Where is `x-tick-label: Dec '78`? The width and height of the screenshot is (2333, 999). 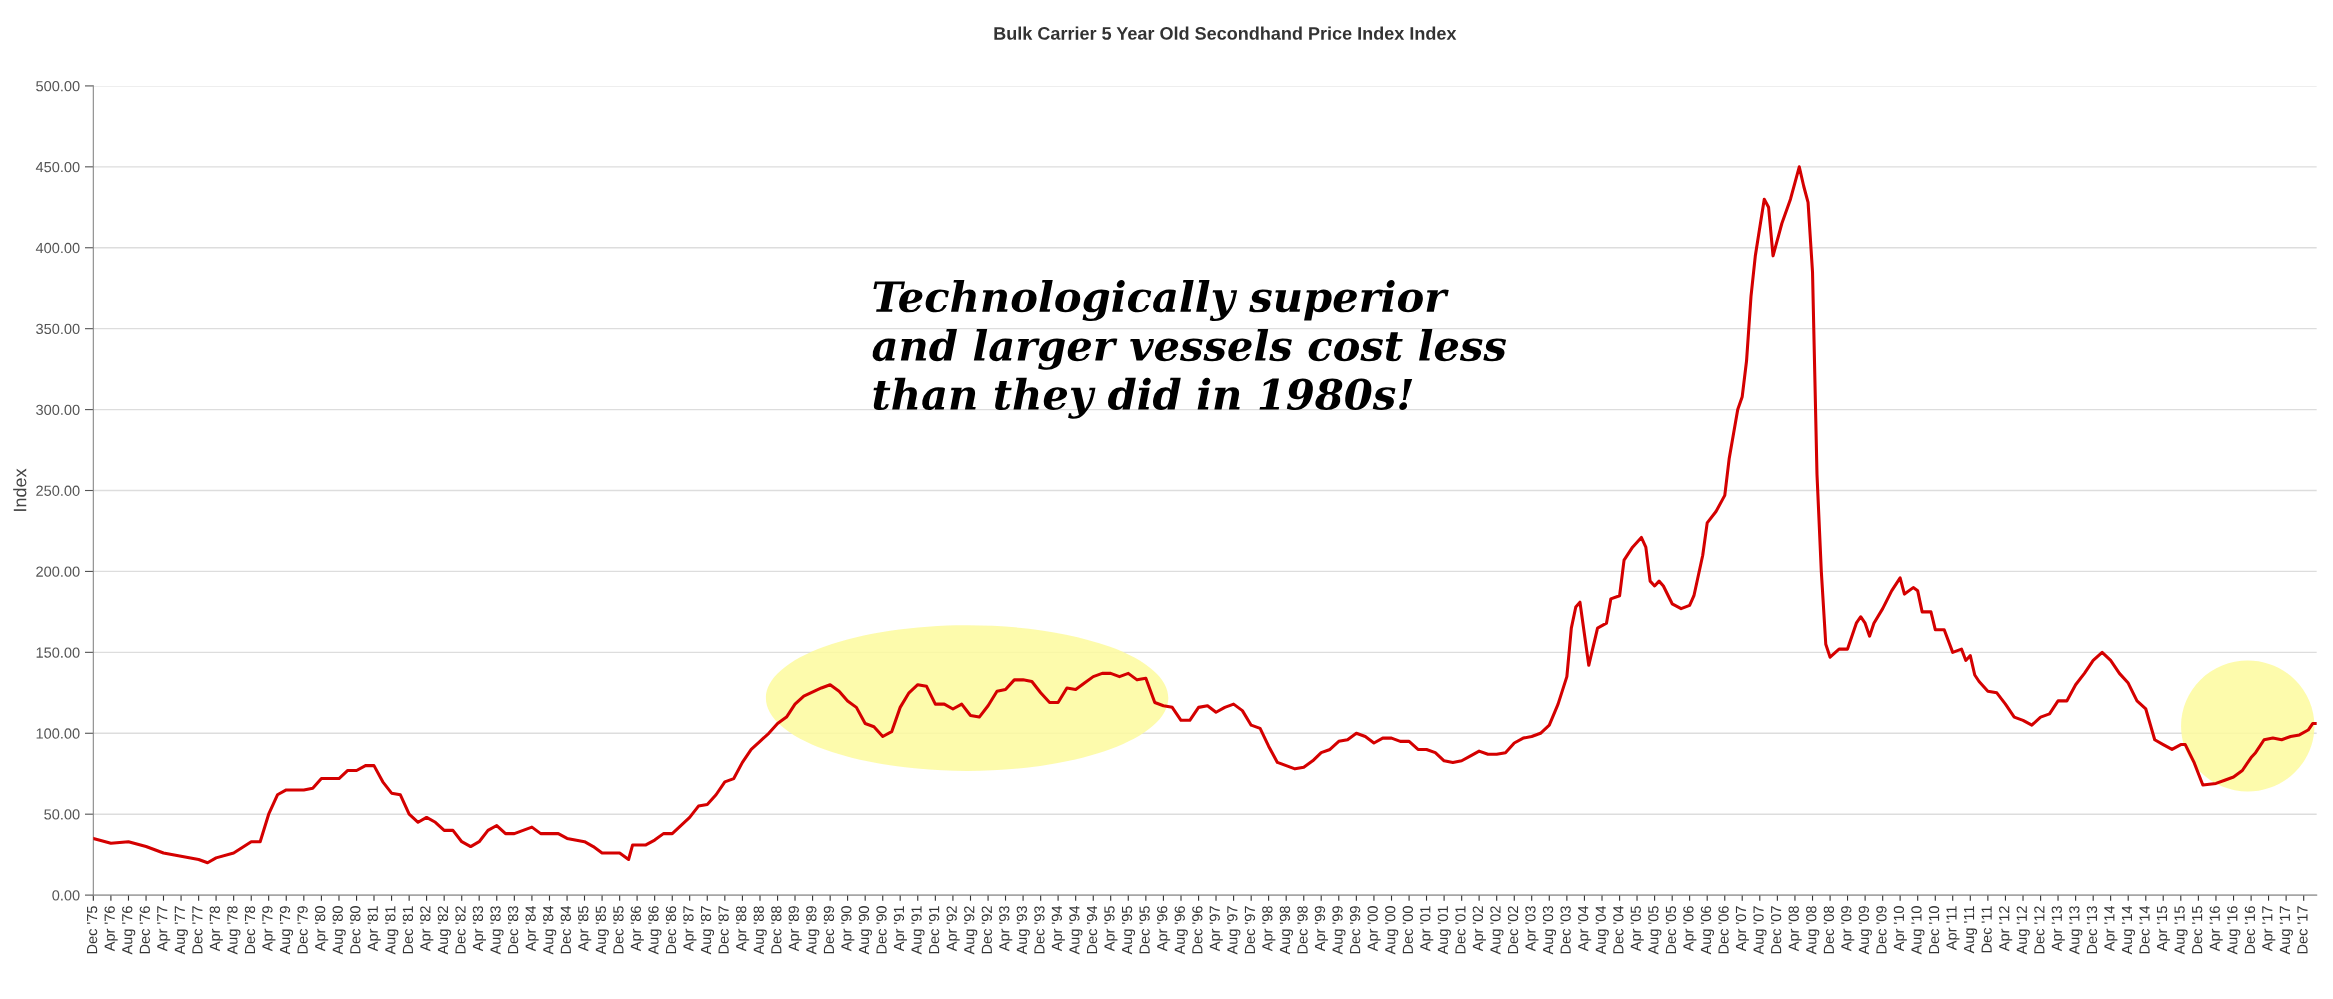
x-tick-label: Dec '78 is located at coordinates (250, 930).